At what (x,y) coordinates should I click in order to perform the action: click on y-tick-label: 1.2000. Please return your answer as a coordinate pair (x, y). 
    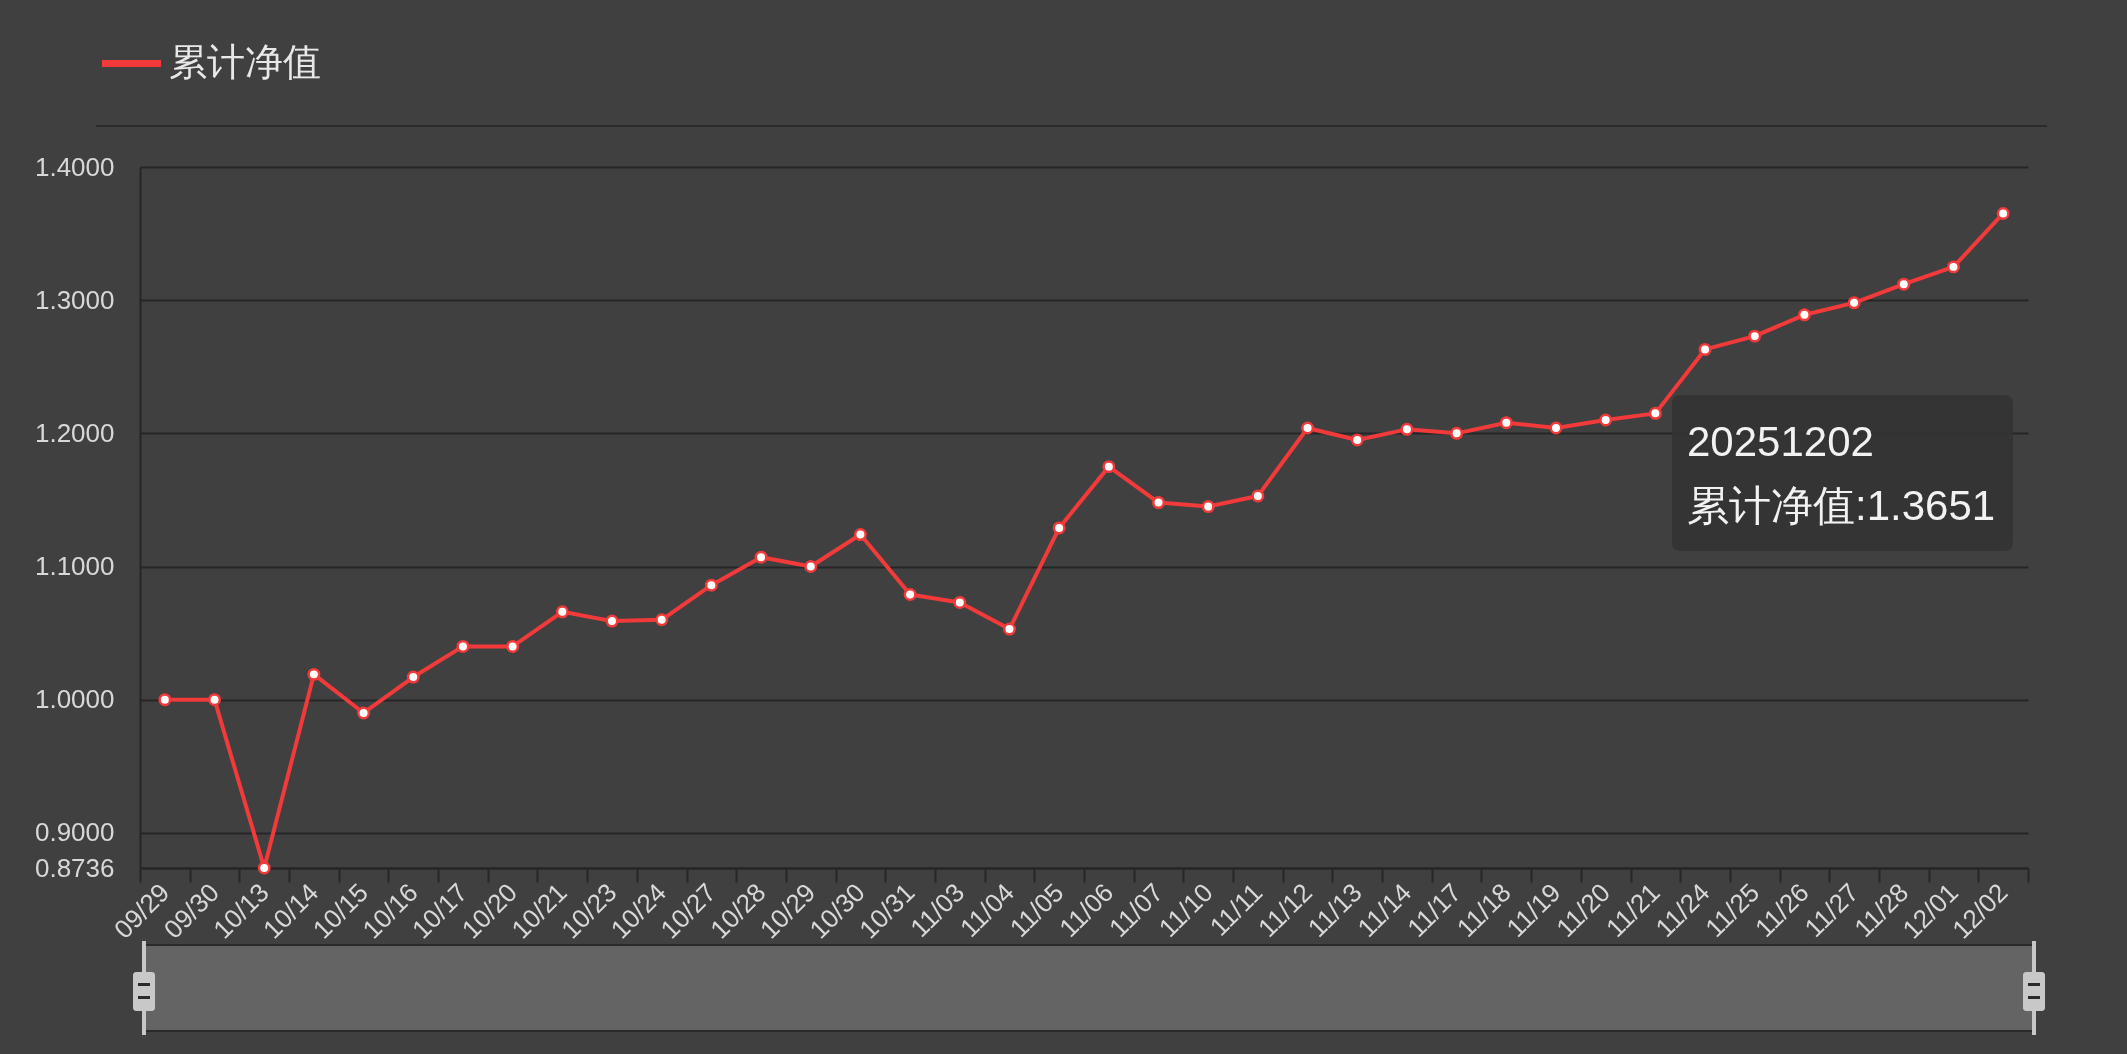
    Looking at the image, I should click on (74, 432).